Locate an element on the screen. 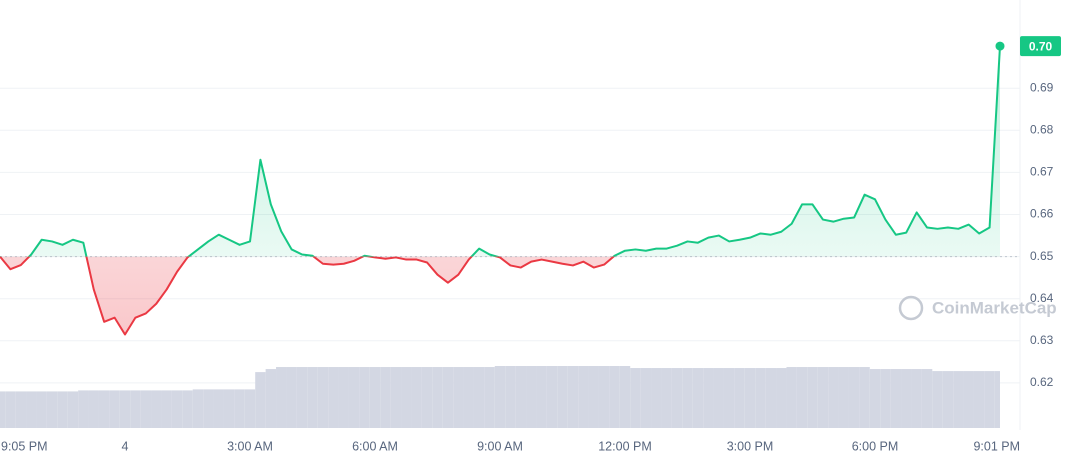 The width and height of the screenshot is (1068, 465). x-tick-label: 4 is located at coordinates (125, 446).